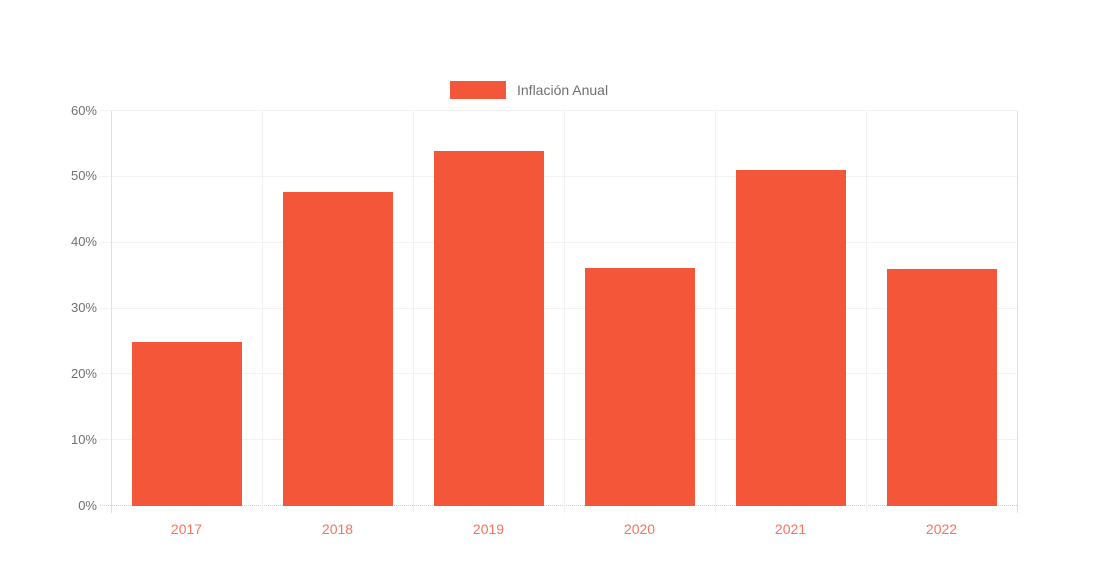 The image size is (1094, 577). Describe the element at coordinates (83, 373) in the screenshot. I see `y-axis-tick-label: 20%` at that location.